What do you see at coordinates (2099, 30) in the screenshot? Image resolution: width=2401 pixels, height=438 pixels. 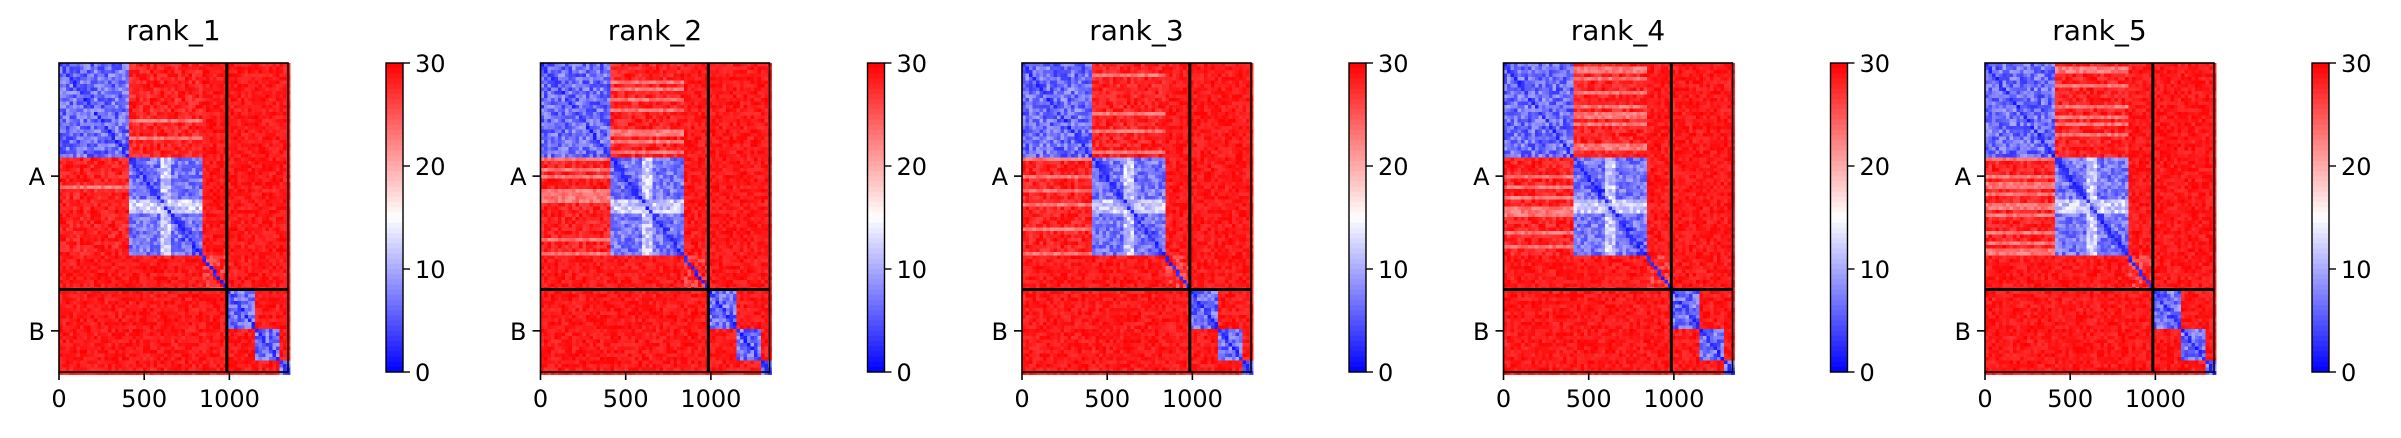 I see `panel-title: rank_5` at bounding box center [2099, 30].